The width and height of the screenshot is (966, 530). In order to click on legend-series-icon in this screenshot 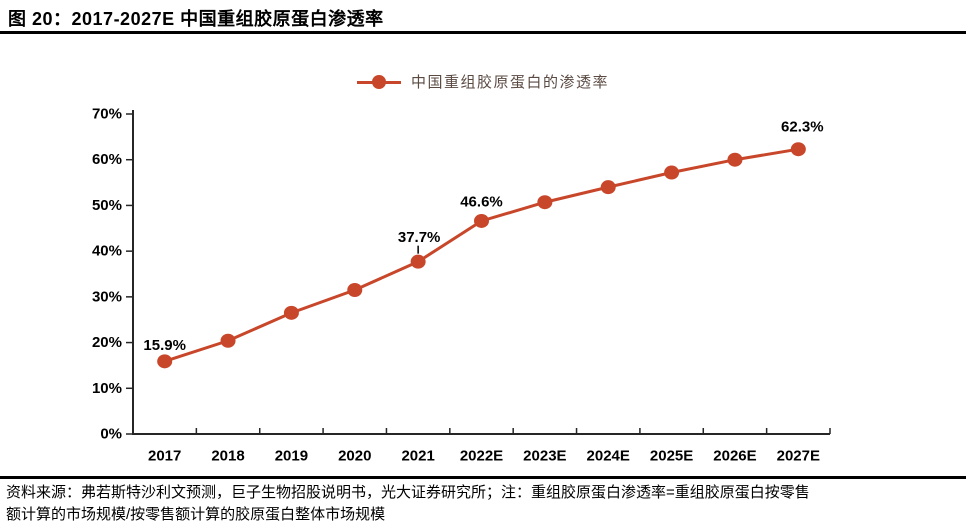, I will do `click(378, 81)`.